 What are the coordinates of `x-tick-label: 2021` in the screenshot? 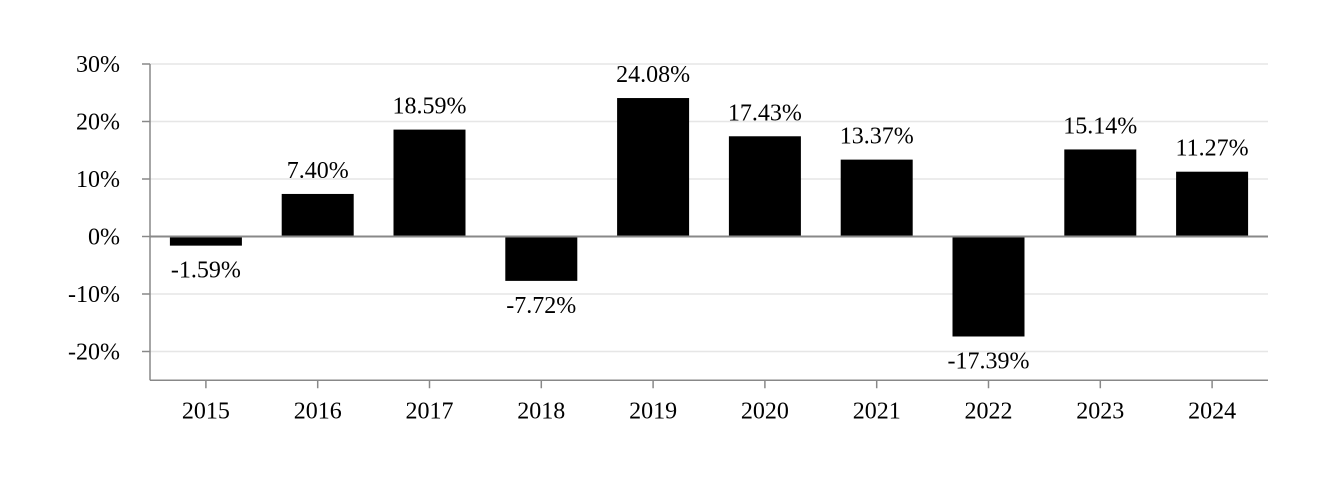 It's located at (877, 411).